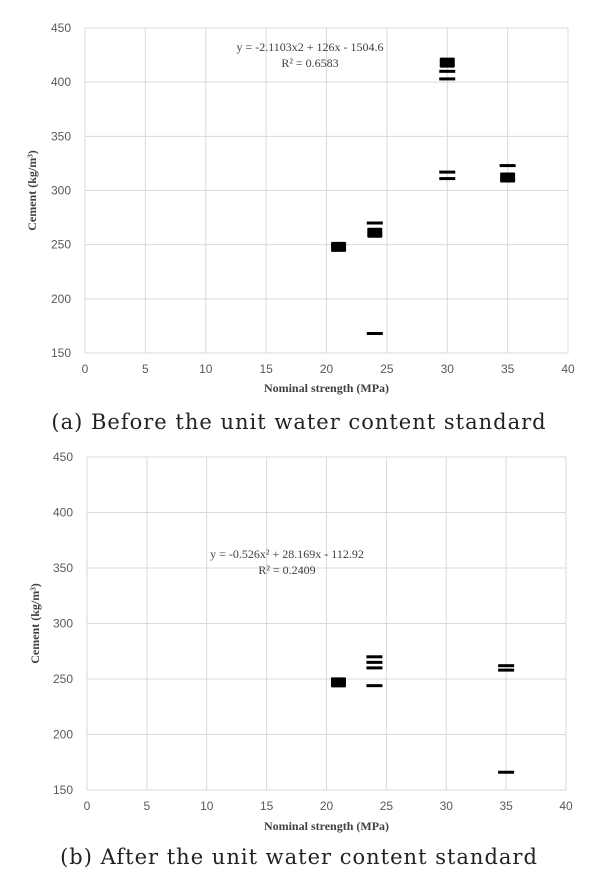  Describe the element at coordinates (309, 47) in the screenshot. I see `trendline-equation: y = -2.1103x2 + 126x - 1504.6` at that location.